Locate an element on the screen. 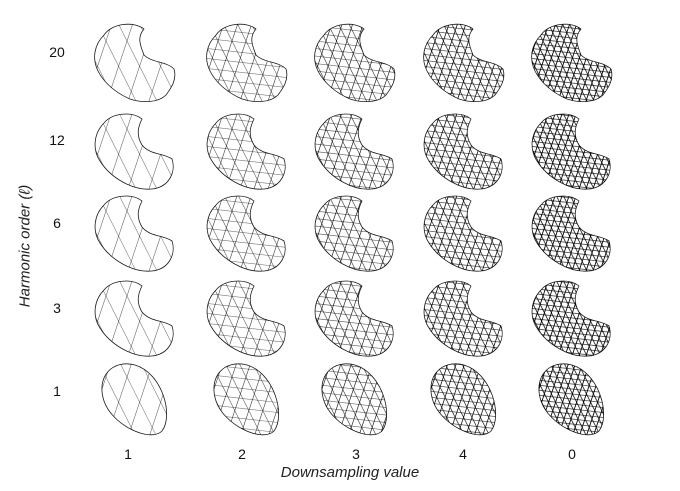  mesh-cell-r3-c0 is located at coordinates (571, 318).